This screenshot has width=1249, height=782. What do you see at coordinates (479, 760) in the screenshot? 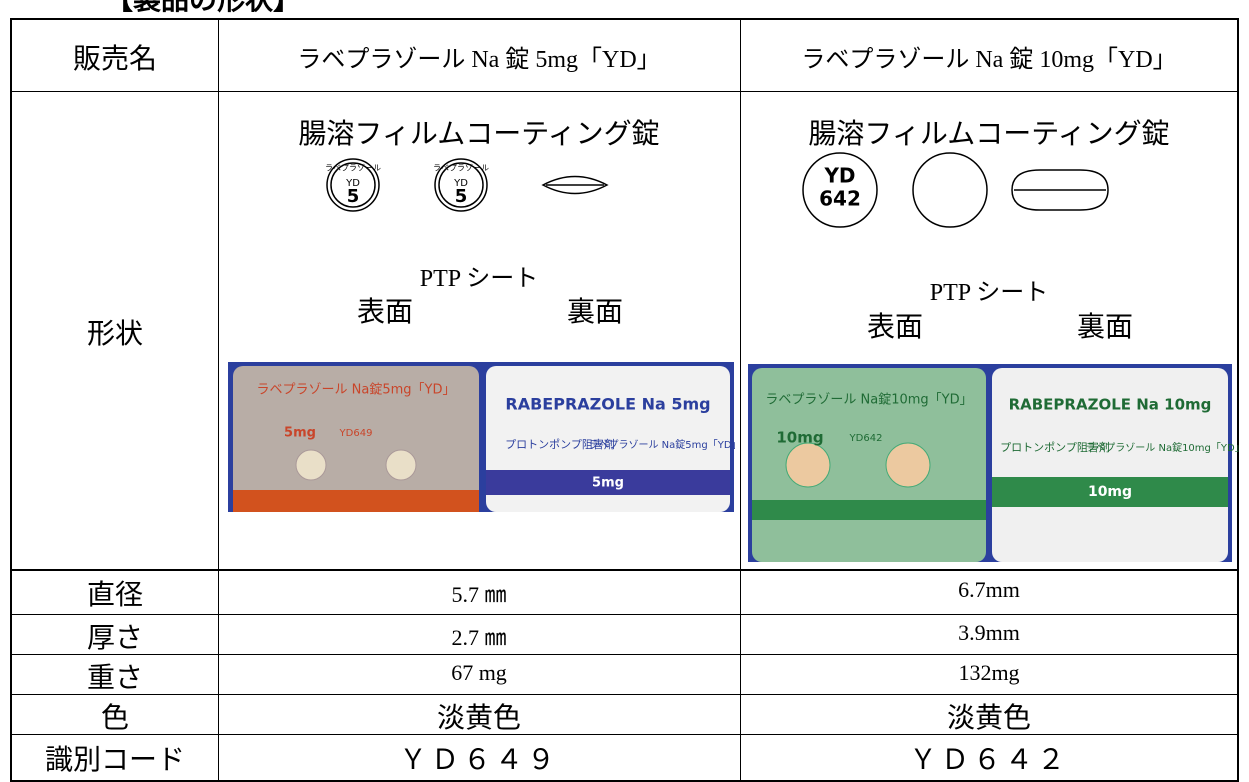
I see `cell: ＹＤ６４９` at bounding box center [479, 760].